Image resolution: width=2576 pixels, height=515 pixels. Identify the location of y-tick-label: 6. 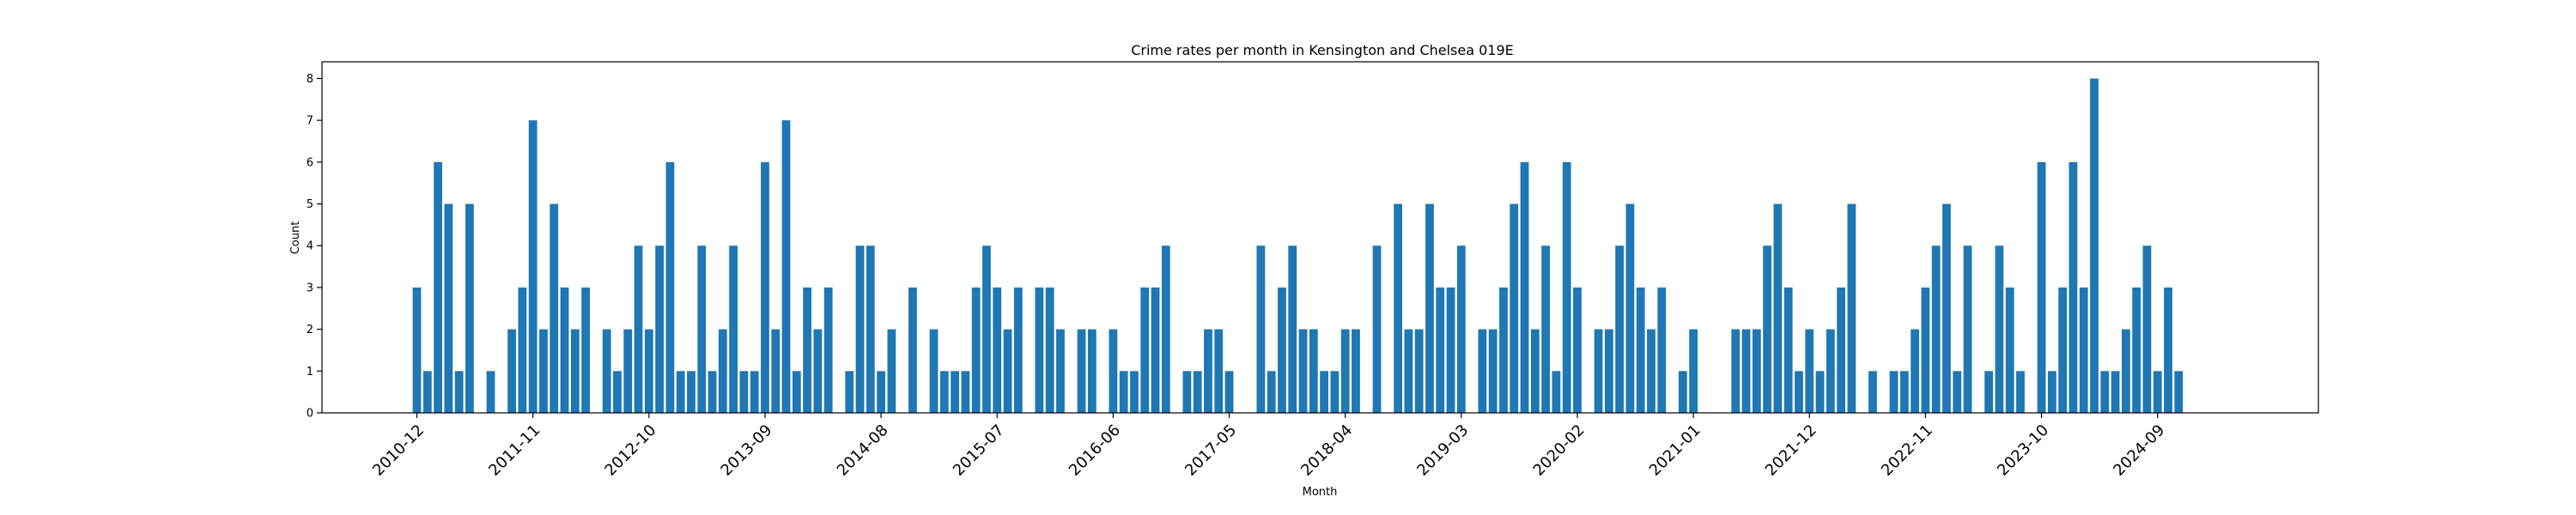
(310, 162).